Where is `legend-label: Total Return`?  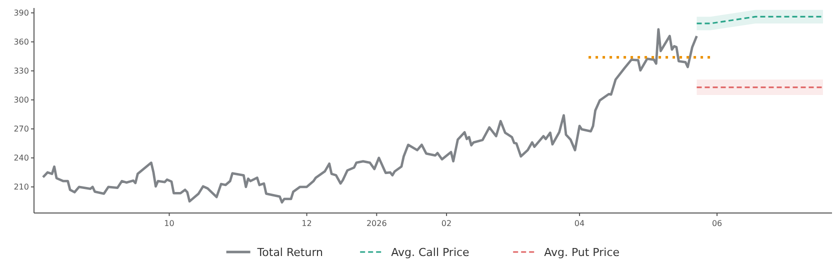 legend-label: Total Return is located at coordinates (290, 252).